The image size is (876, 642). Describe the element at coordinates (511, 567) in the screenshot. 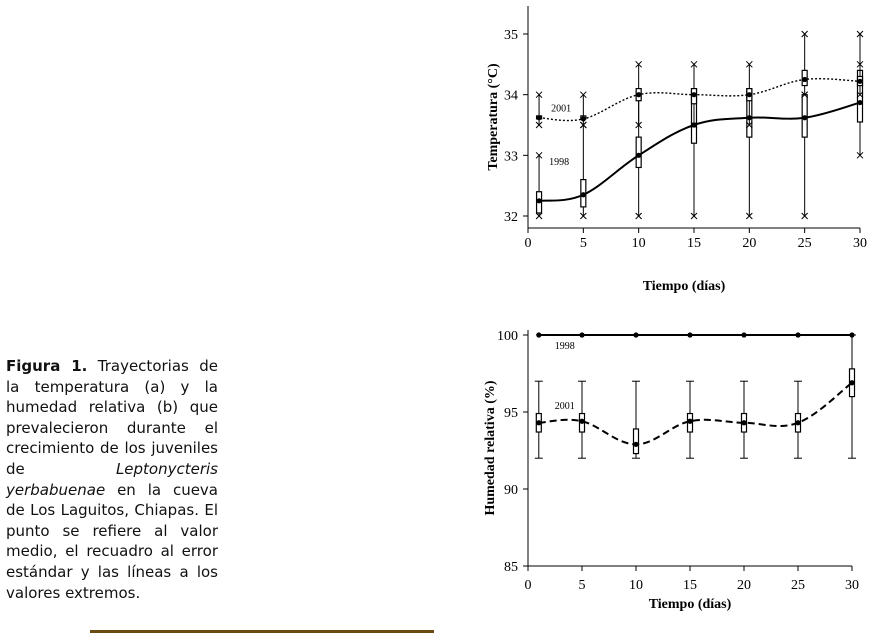

I see `y-tick-label: 85` at that location.